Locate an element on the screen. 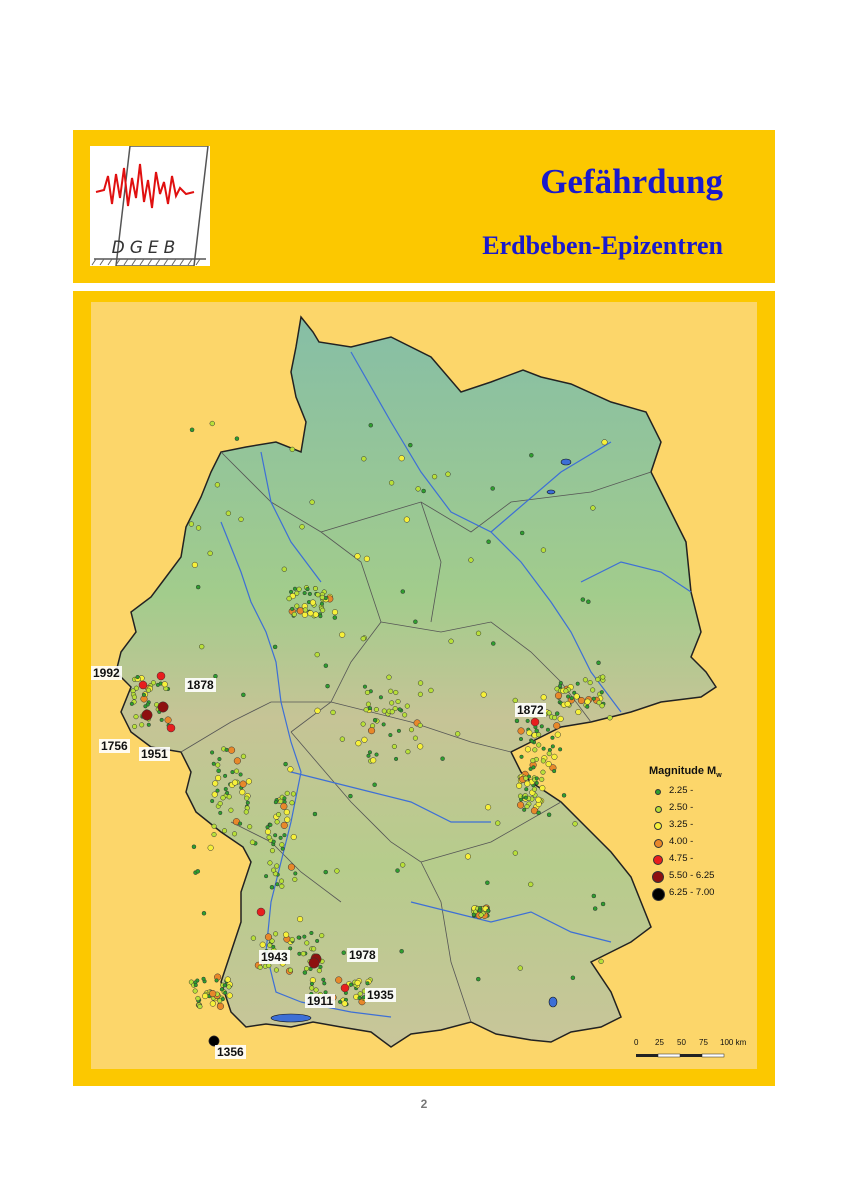 The height and width of the screenshot is (1200, 848). legend-item: 6.25 - 7.00 is located at coordinates (700, 893).